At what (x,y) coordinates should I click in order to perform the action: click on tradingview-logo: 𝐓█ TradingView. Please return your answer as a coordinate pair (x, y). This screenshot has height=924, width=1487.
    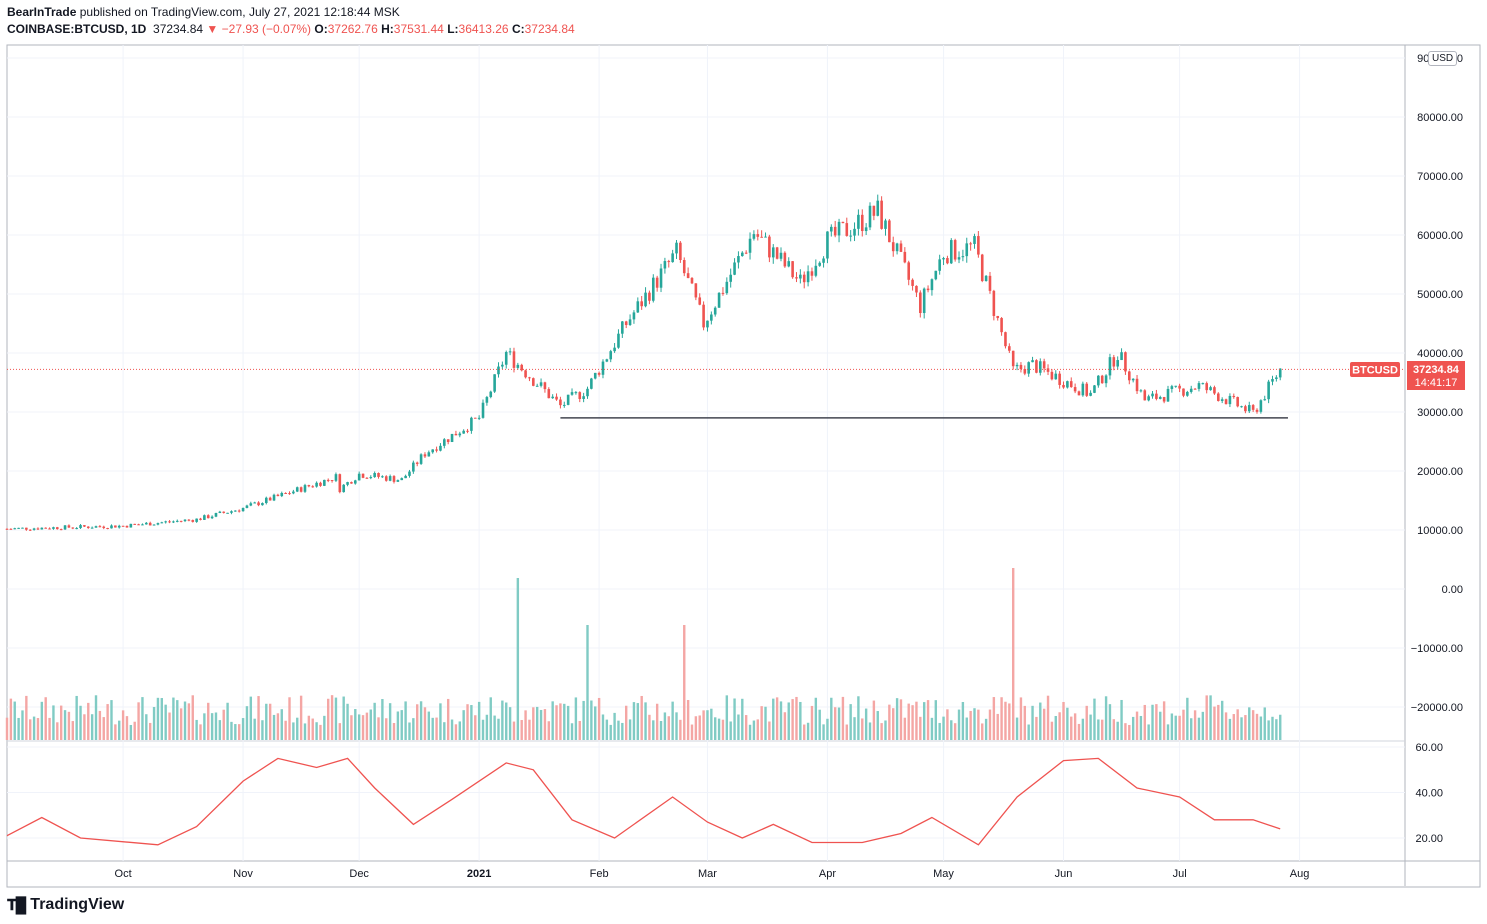
    Looking at the image, I should click on (65, 905).